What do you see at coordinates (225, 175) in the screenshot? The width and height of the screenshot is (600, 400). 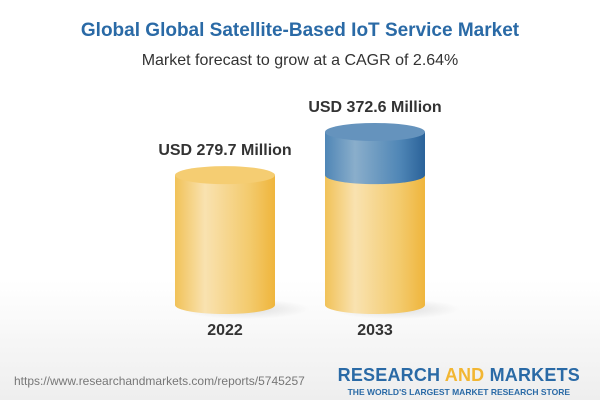 I see `bar-2022-top` at bounding box center [225, 175].